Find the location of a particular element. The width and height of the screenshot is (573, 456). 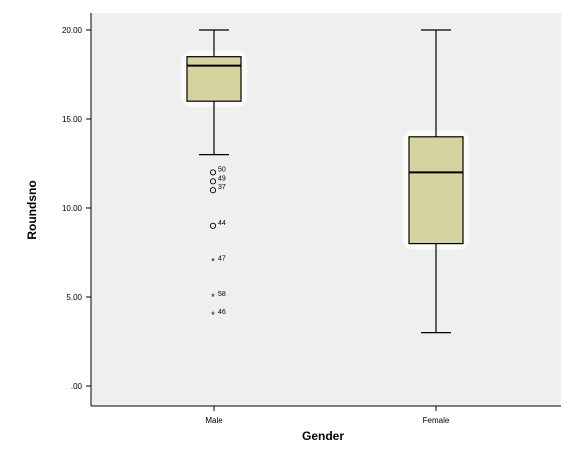

outlier-label: 46 is located at coordinates (222, 312).